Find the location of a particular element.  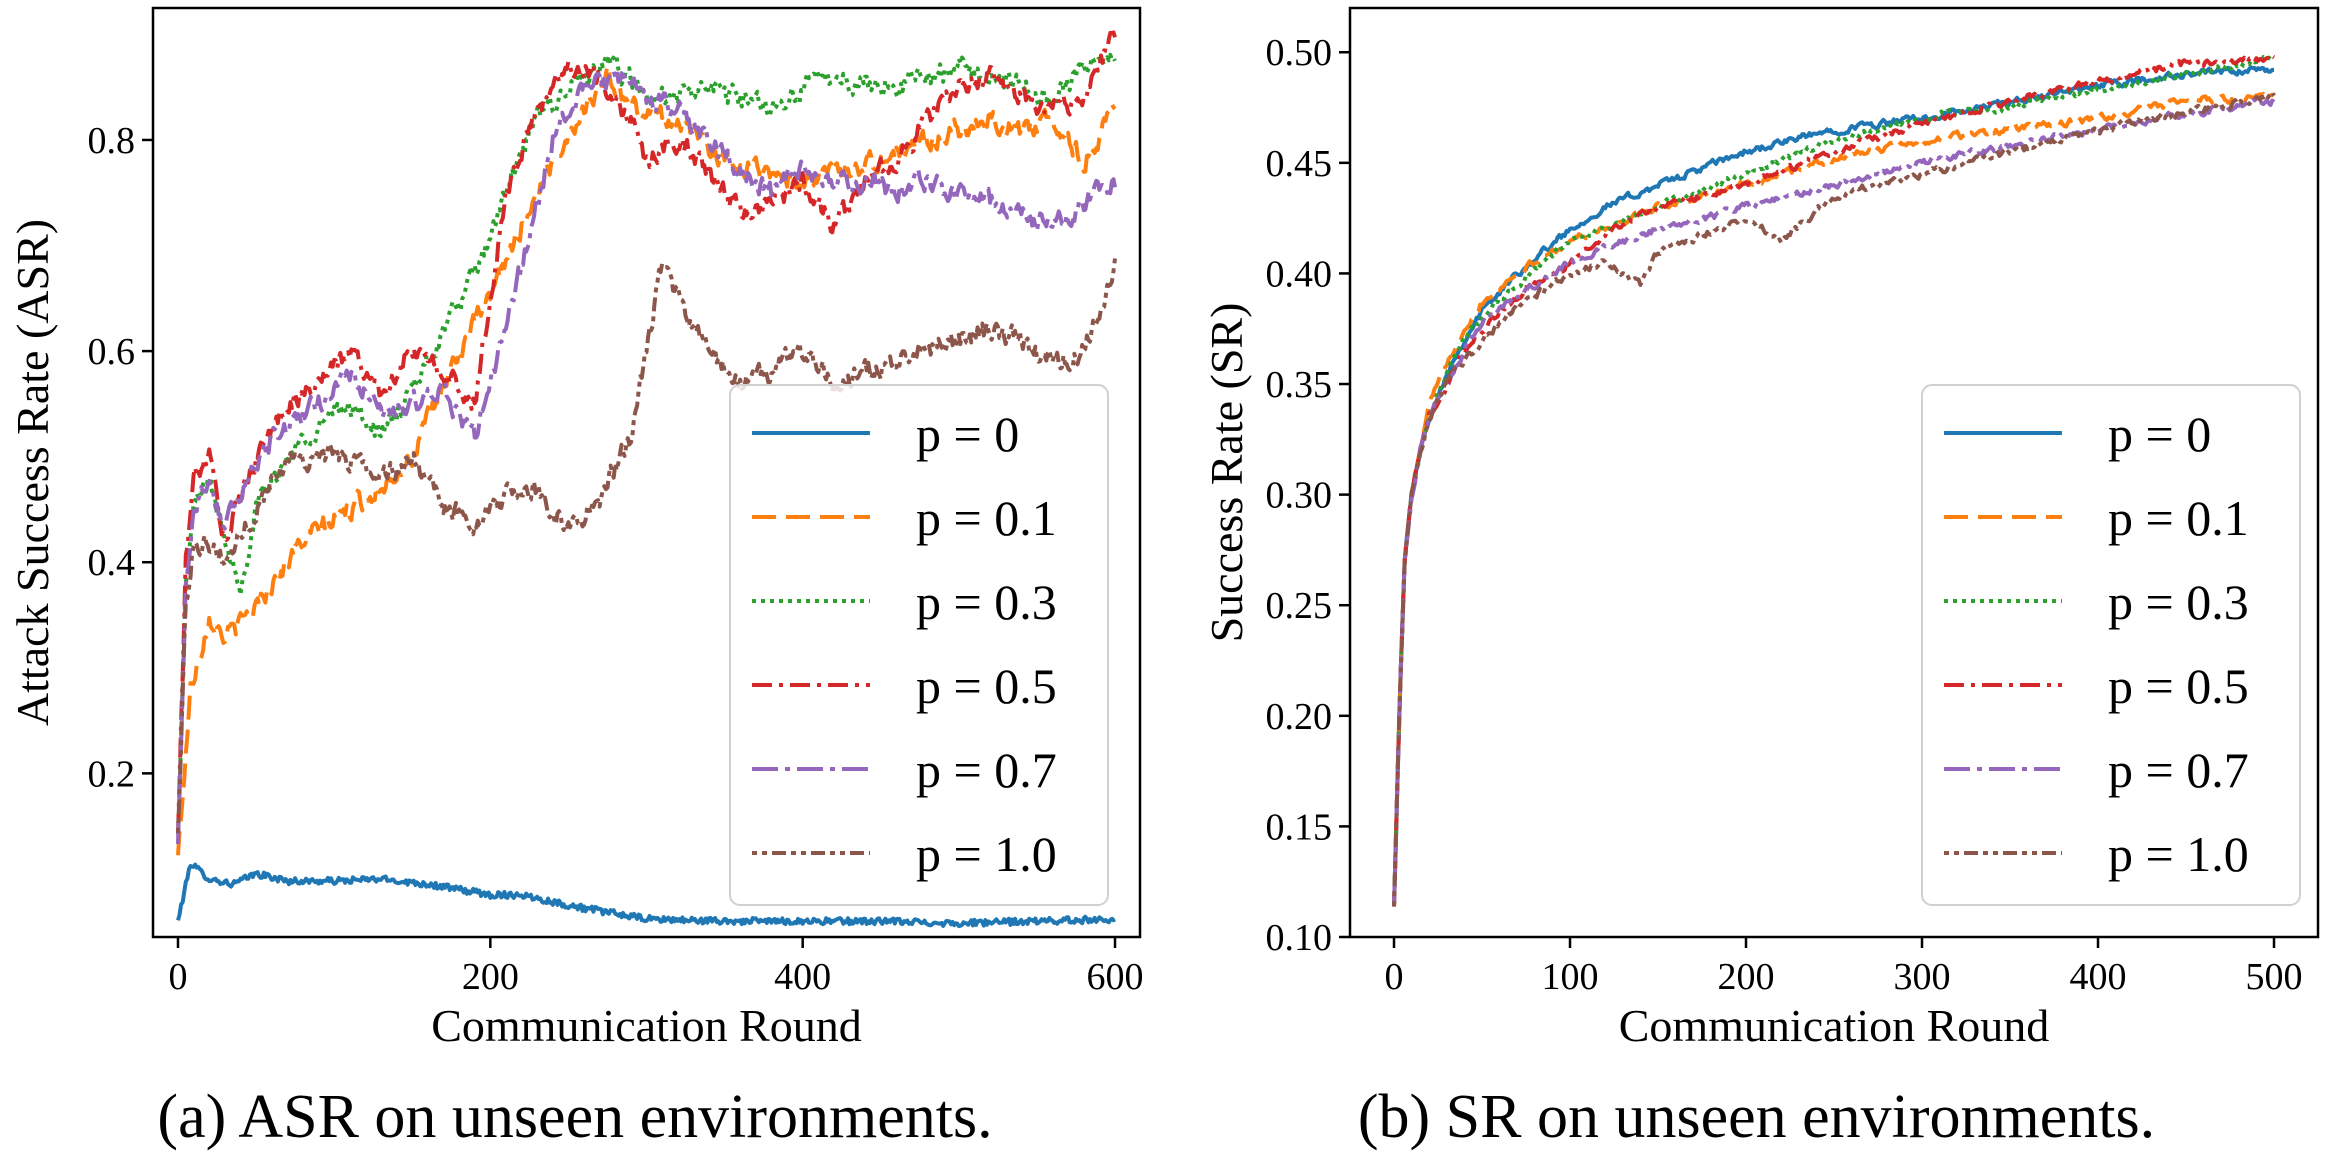

y-tick-label: 0.10 is located at coordinates (1299, 938).